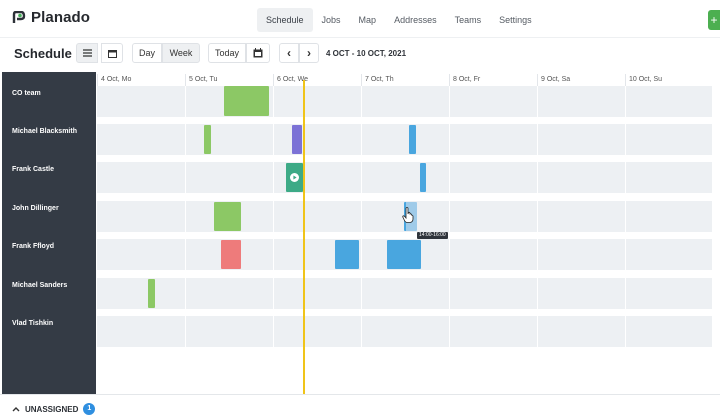 This screenshot has width=720, height=420. What do you see at coordinates (309, 53) in the screenshot?
I see `next-week-button: ›` at bounding box center [309, 53].